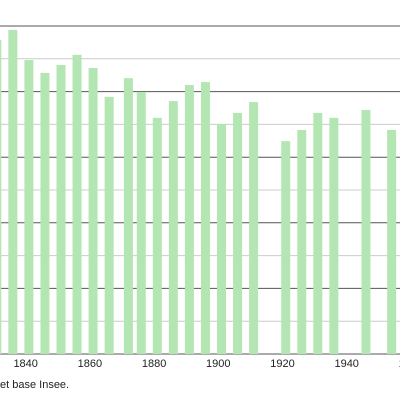 This screenshot has height=400, width=400. I want to click on x-tick-label: 1940, so click(346, 364).